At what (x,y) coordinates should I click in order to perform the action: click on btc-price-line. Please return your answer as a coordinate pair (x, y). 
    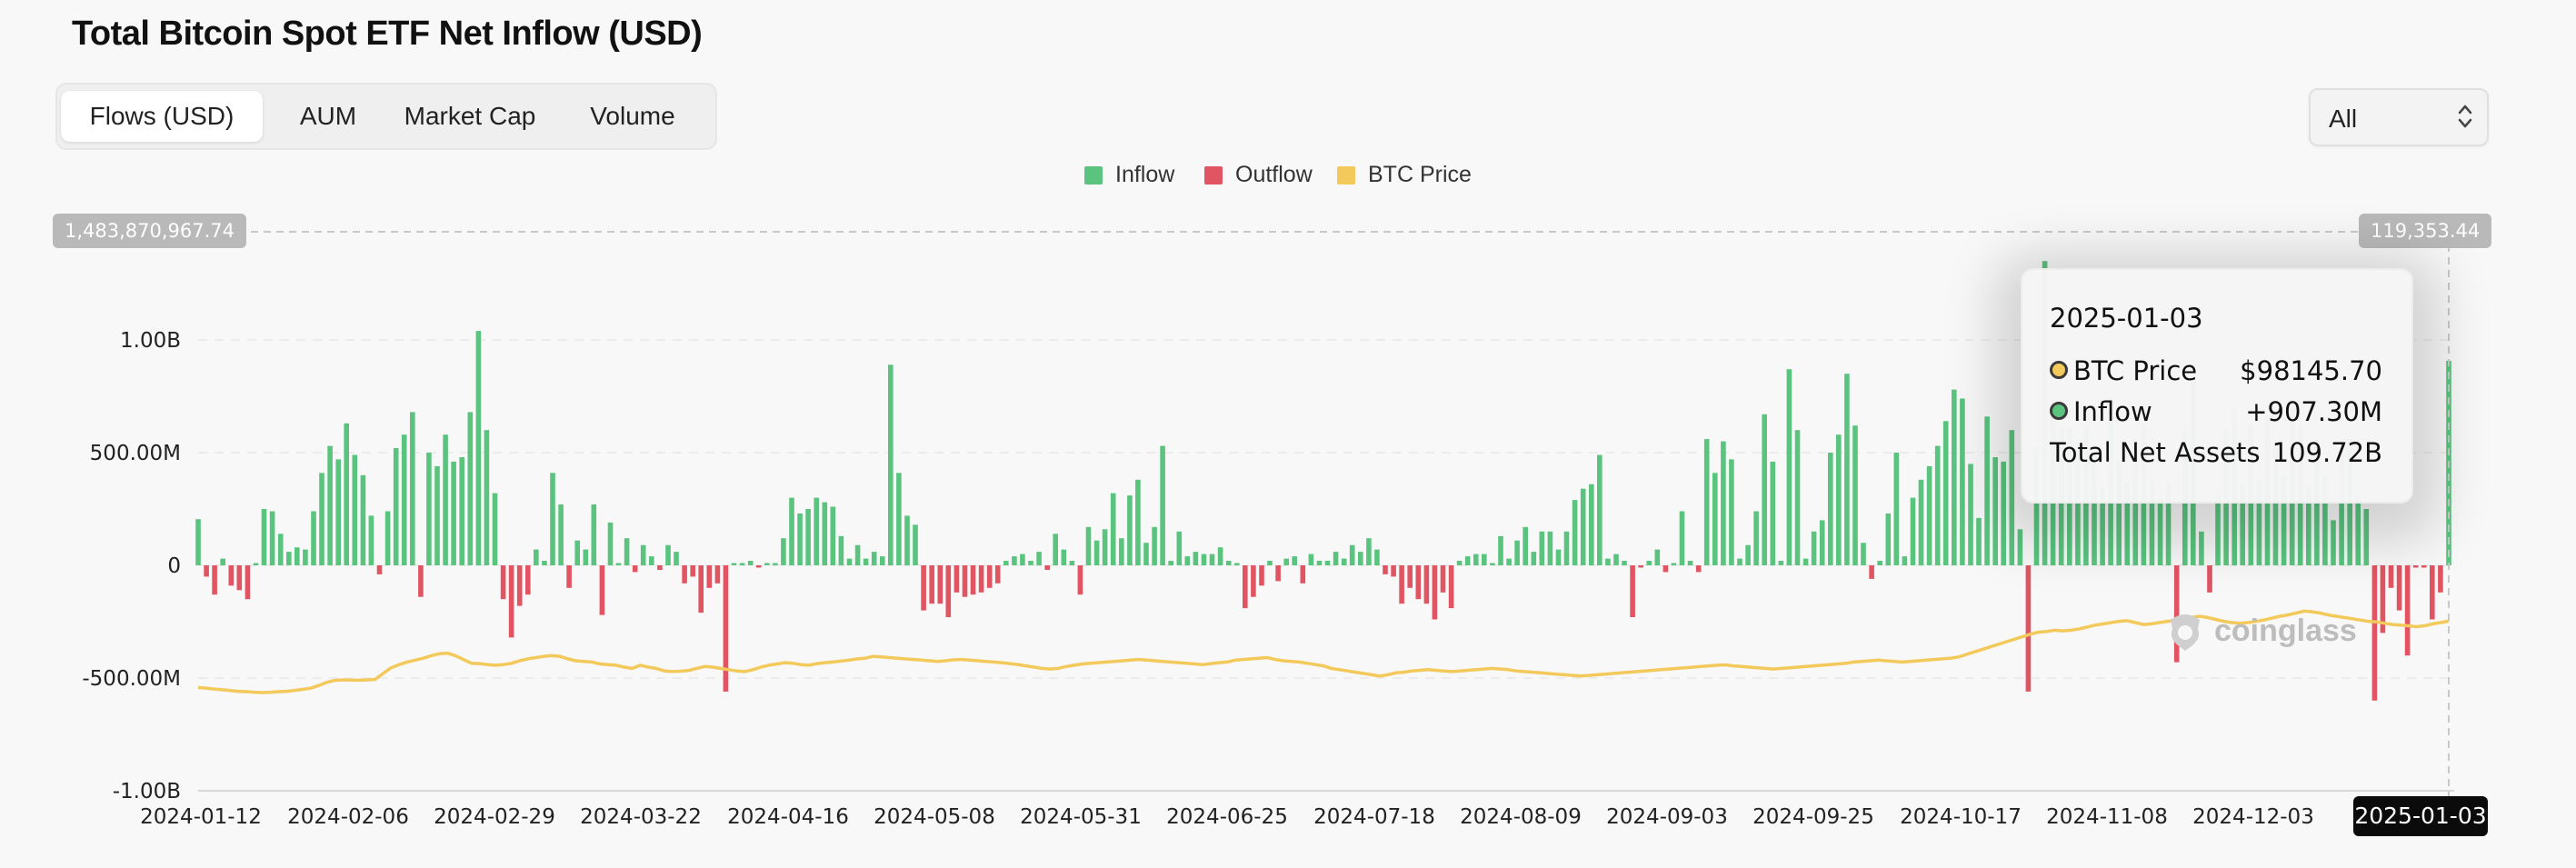
    Looking at the image, I should click on (1323, 652).